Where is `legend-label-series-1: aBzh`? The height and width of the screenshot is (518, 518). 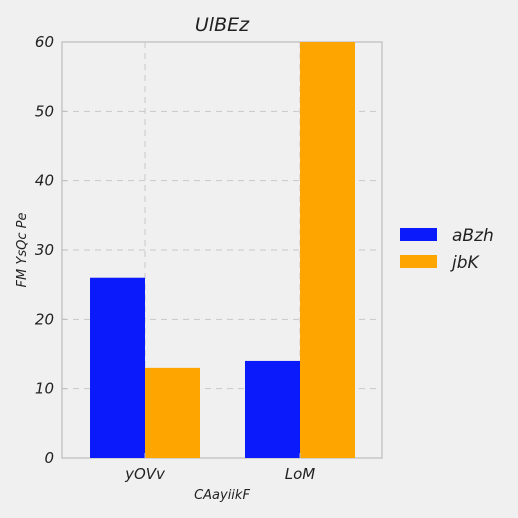
legend-label-series-1: aBzh is located at coordinates (473, 236).